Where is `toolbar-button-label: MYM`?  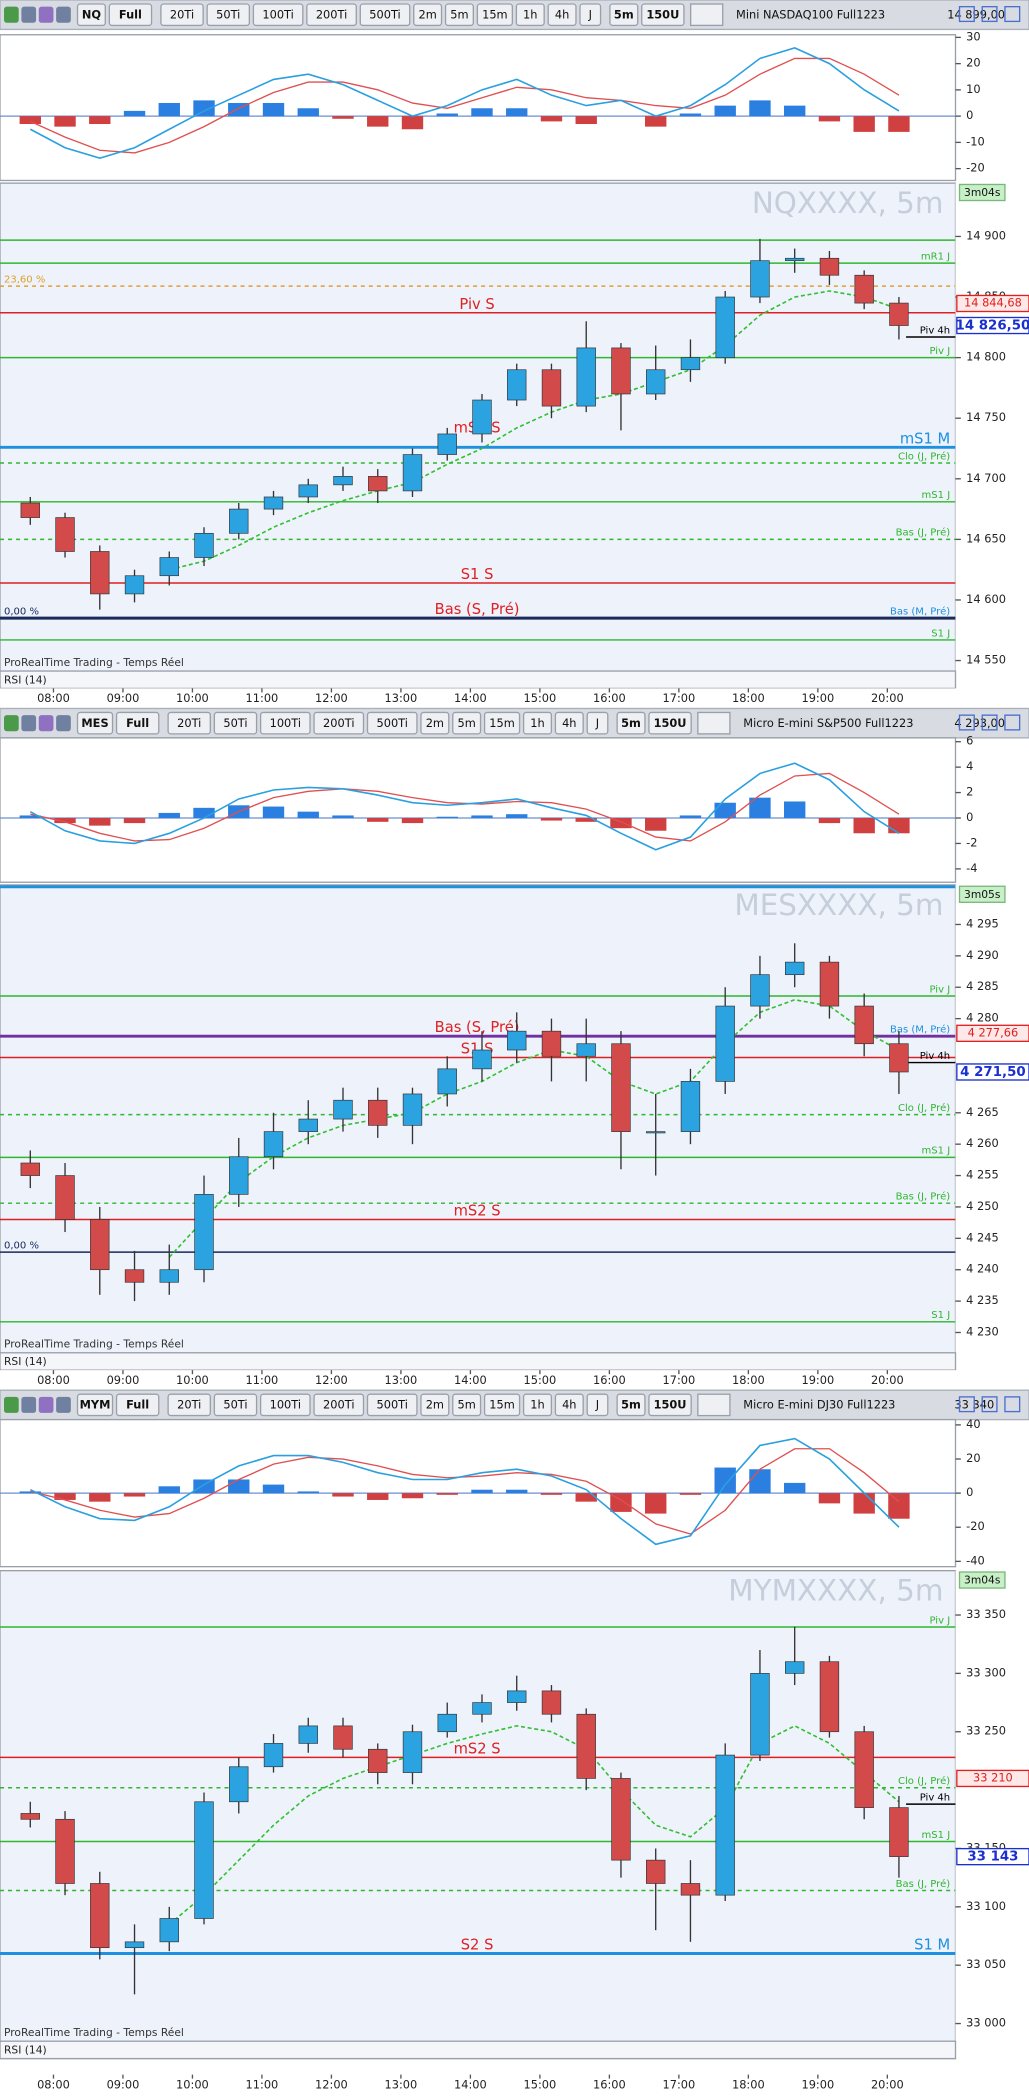 toolbar-button-label: MYM is located at coordinates (95, 1405).